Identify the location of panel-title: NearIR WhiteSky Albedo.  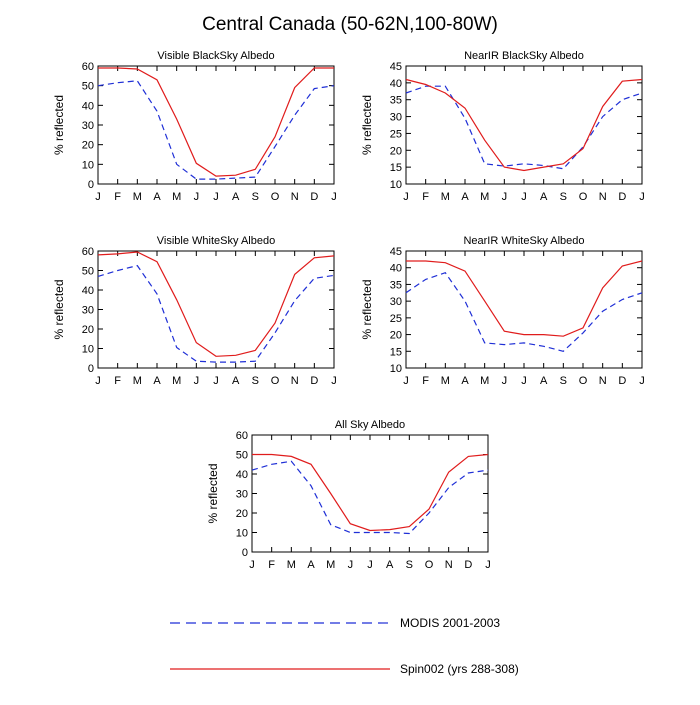
(523, 241).